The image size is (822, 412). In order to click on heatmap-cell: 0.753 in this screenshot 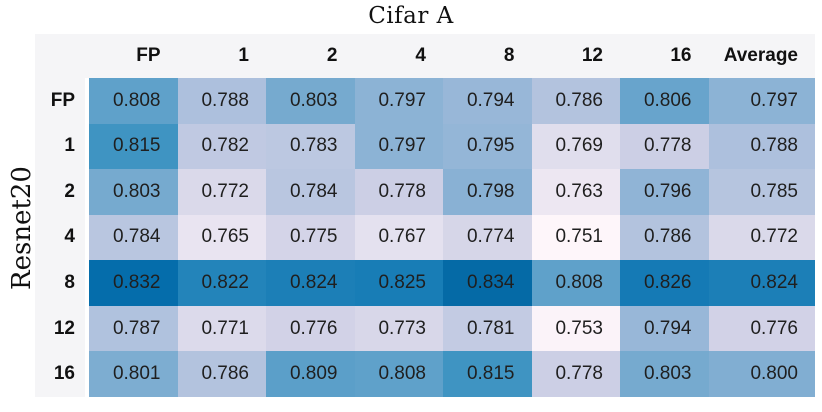, I will do `click(575, 328)`.